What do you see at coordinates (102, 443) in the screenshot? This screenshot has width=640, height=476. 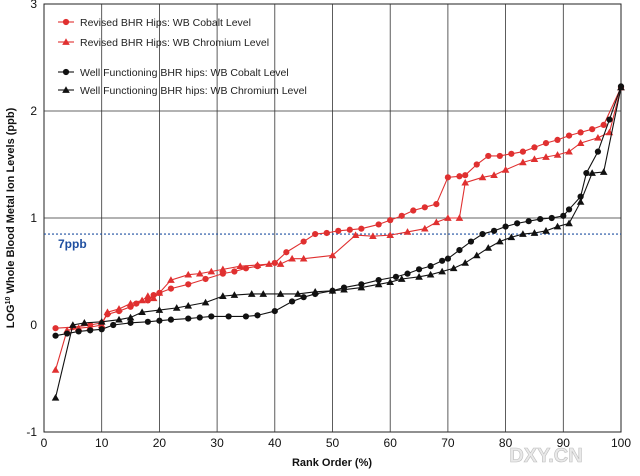 I see `x-tick-label: 10` at bounding box center [102, 443].